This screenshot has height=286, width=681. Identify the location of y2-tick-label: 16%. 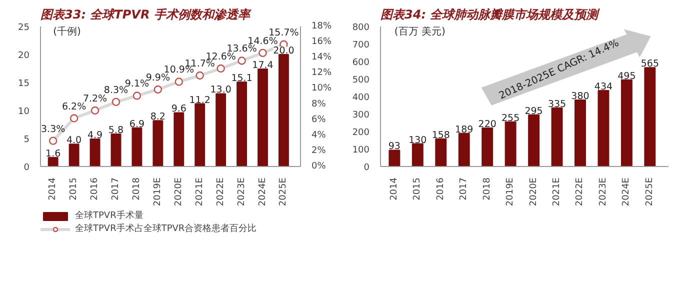
(322, 42).